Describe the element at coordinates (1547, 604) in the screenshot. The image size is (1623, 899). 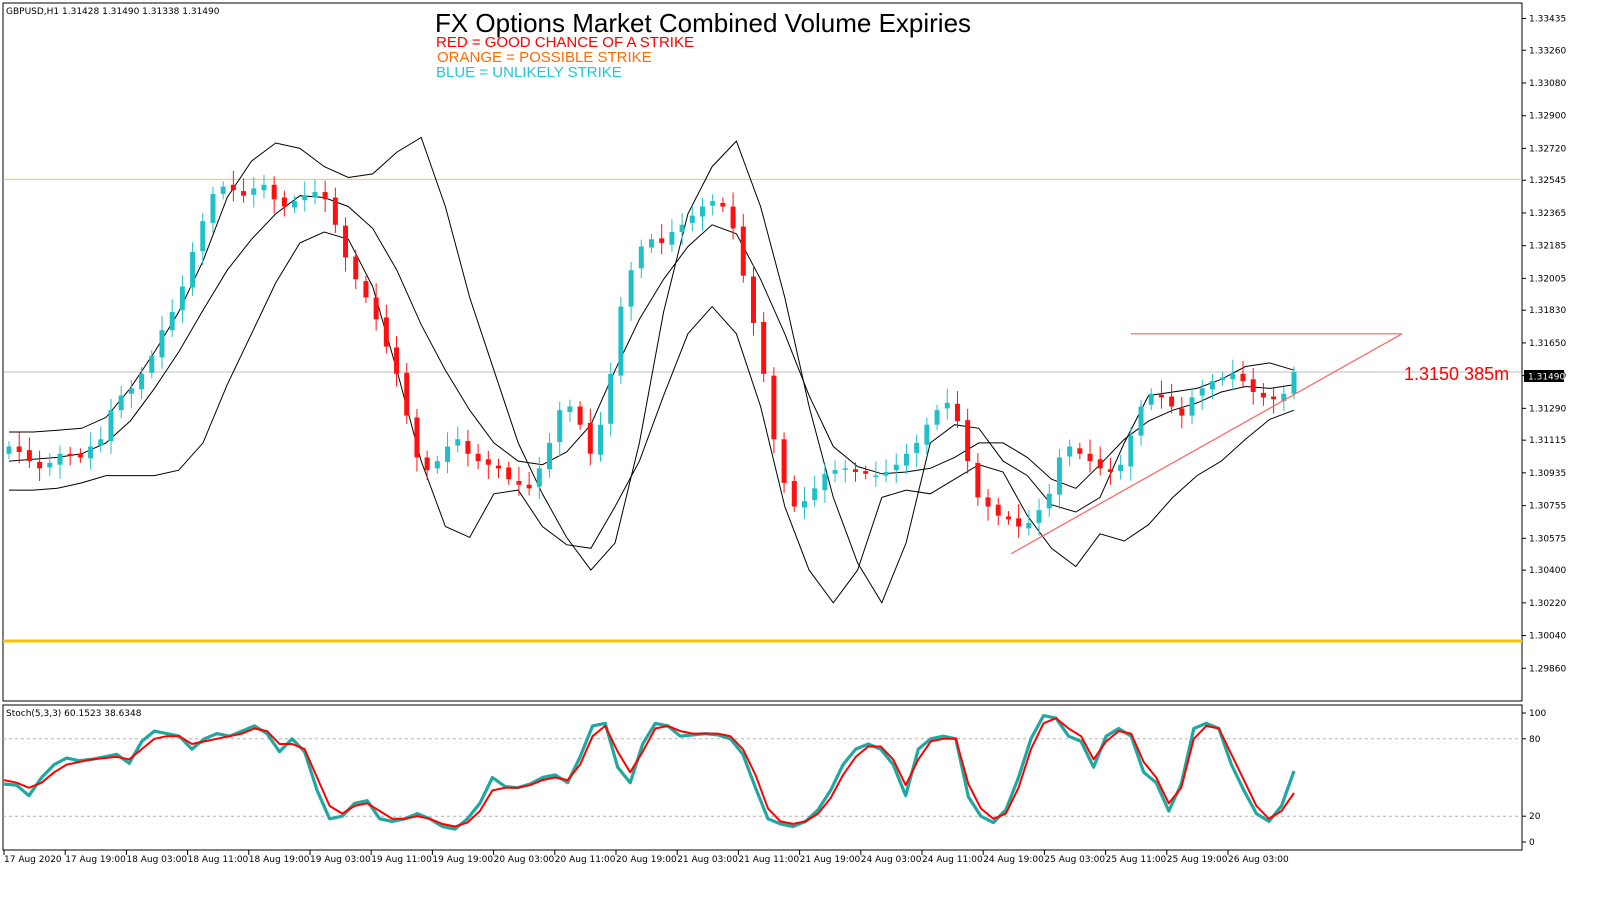
I see `price-tick-label: 1.30220` at that location.